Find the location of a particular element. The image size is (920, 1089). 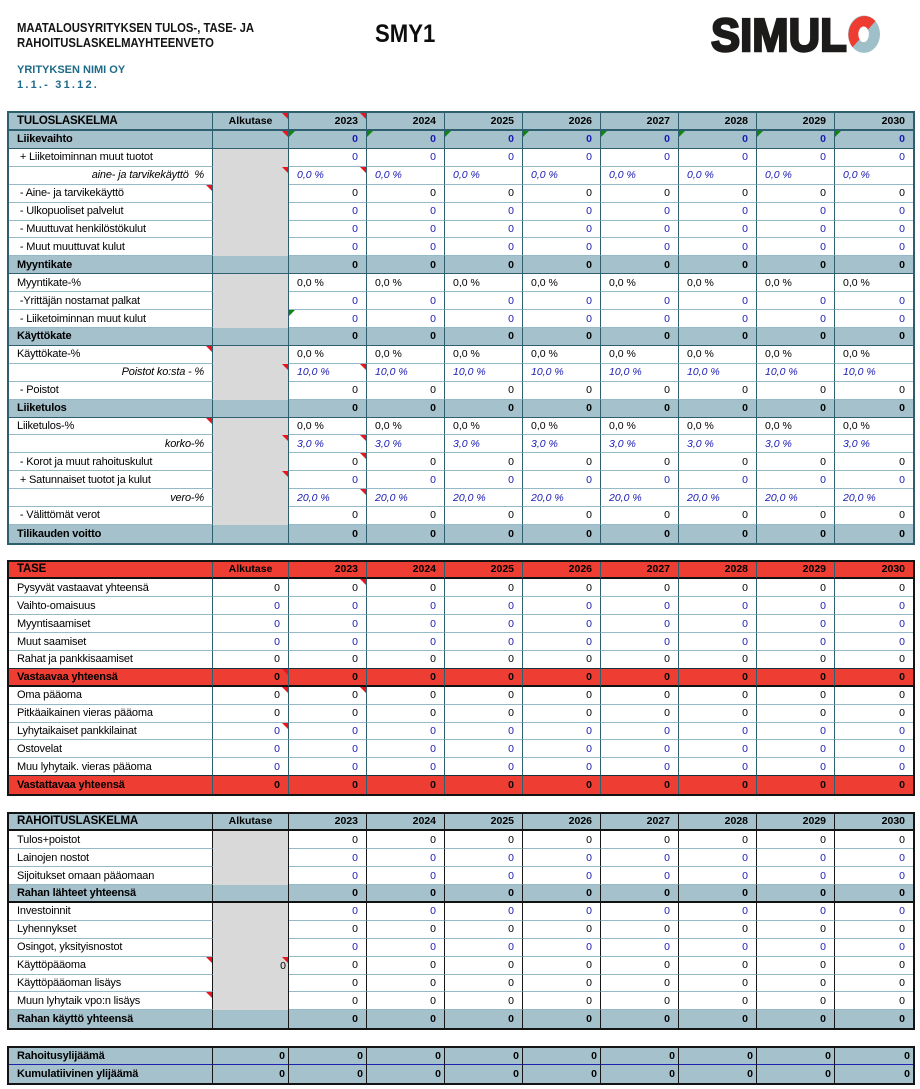

svg-text: SIMUL is located at coordinates (779, 35).